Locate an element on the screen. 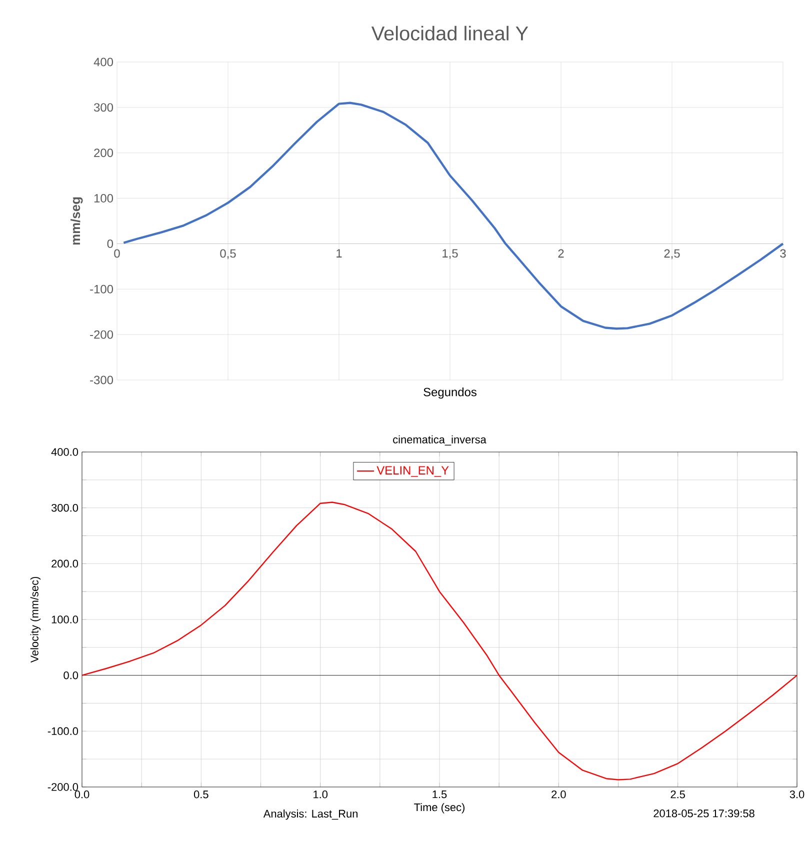 The height and width of the screenshot is (845, 807). y-tick-label: -300 is located at coordinates (102, 380).